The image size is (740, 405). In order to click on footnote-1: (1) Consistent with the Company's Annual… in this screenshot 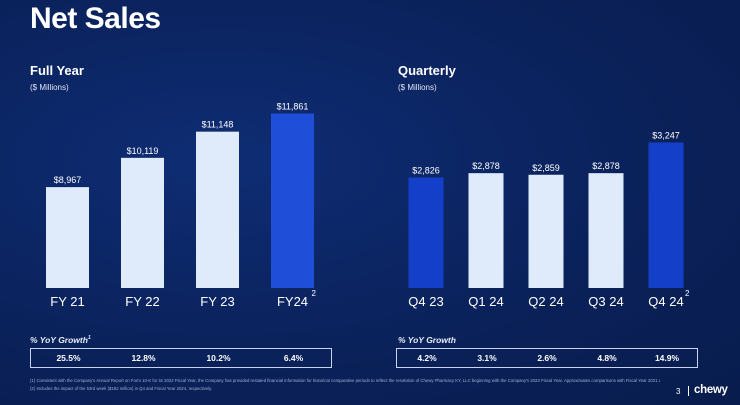, I will do `click(345, 380)`.